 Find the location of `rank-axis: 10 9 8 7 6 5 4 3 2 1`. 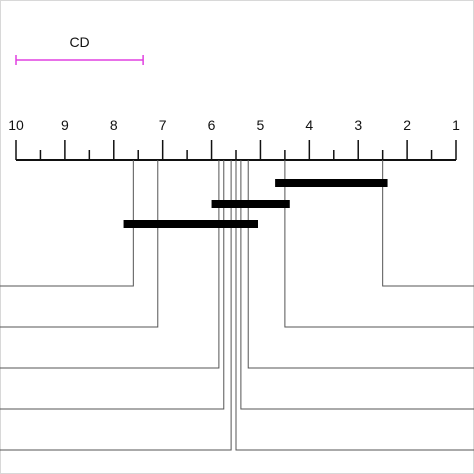

rank-axis: 10 9 8 7 6 5 4 3 2 1 is located at coordinates (234, 139).